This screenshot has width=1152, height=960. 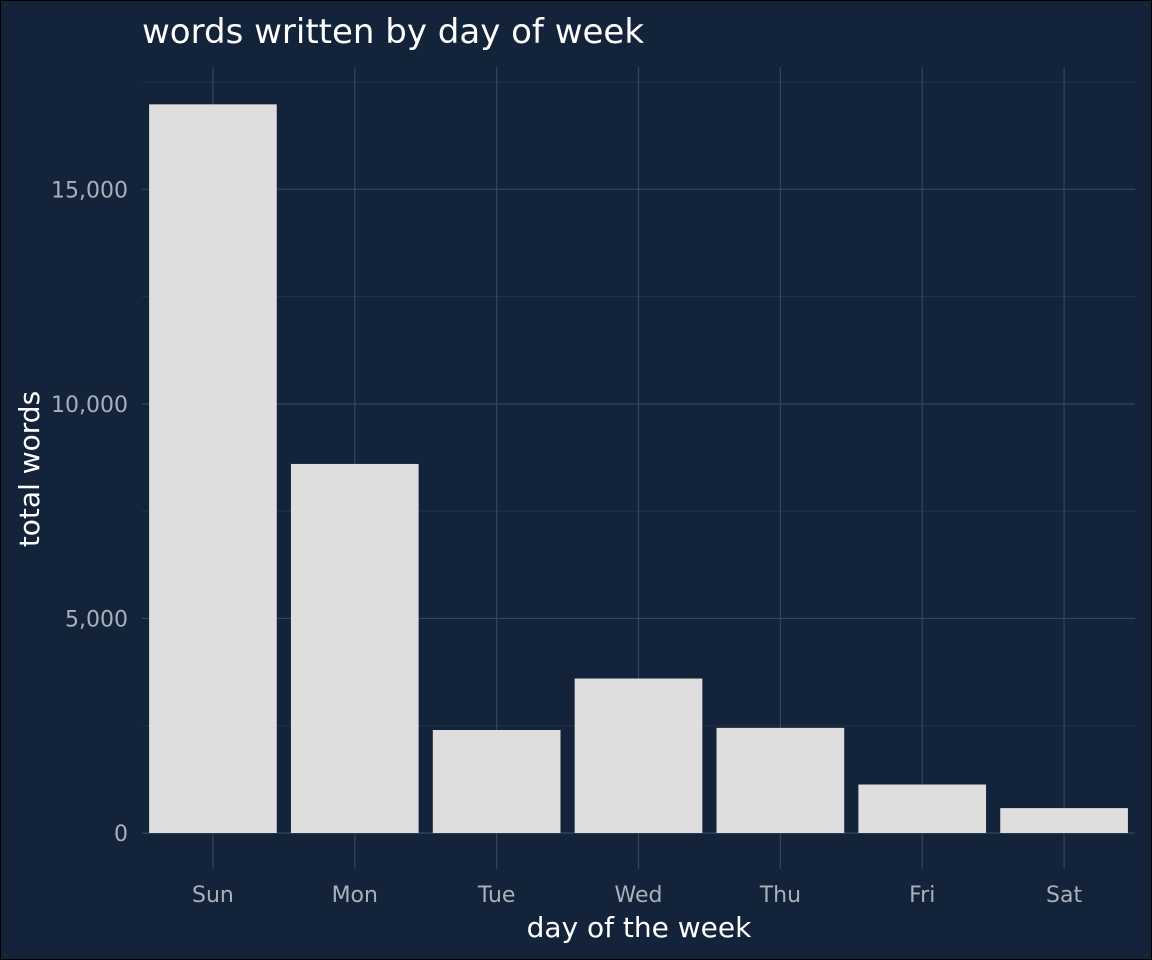 What do you see at coordinates (1064, 895) in the screenshot?
I see `x-tick-label: Sat` at bounding box center [1064, 895].